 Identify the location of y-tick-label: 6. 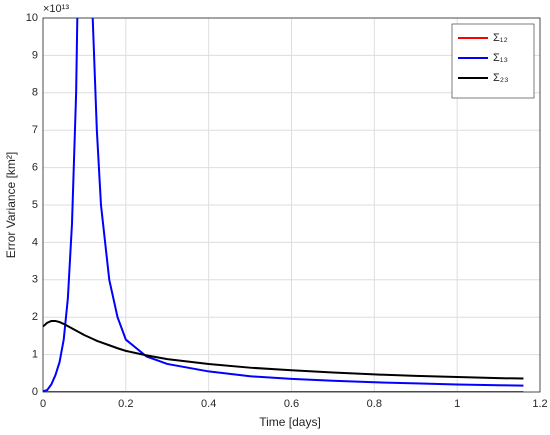
(35, 168).